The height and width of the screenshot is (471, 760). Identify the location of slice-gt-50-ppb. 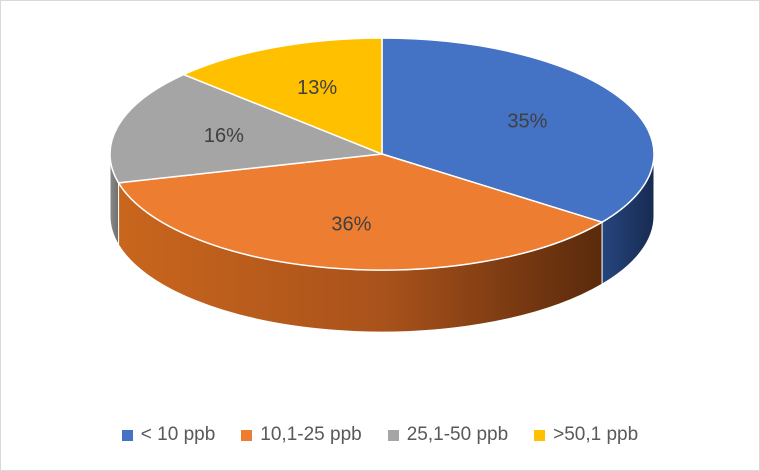
(282, 96).